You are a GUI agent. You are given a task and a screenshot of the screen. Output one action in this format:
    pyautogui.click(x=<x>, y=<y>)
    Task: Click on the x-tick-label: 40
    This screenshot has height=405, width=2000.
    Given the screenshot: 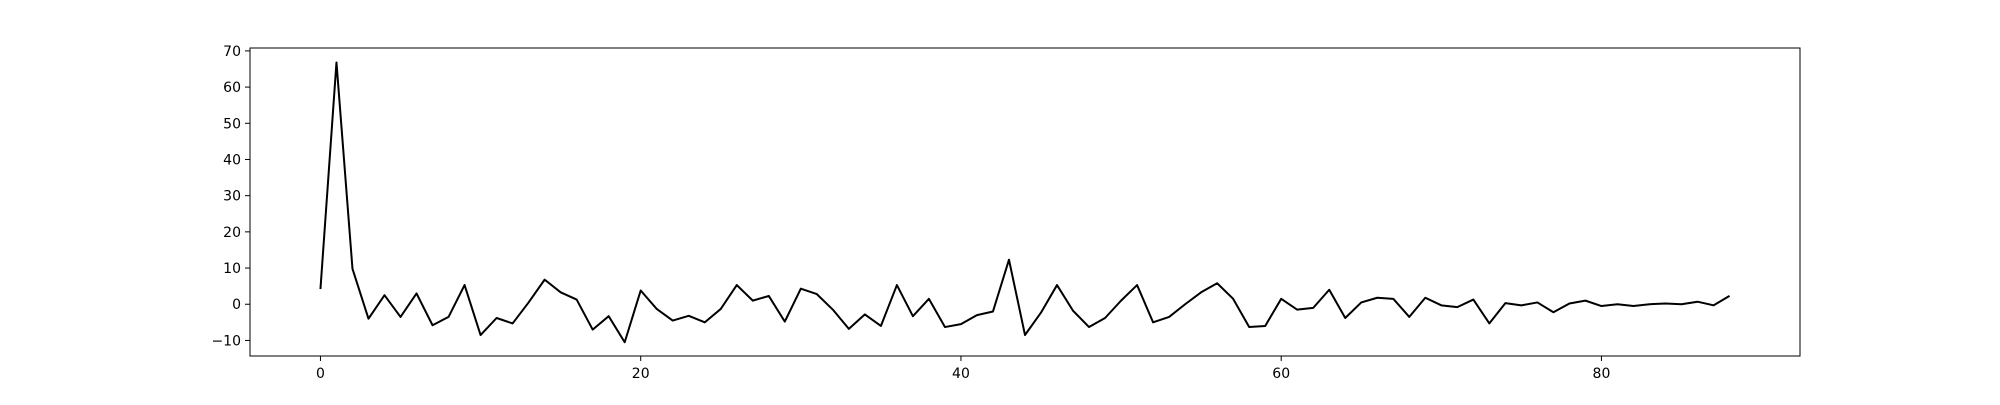 What is the action you would take?
    pyautogui.click(x=961, y=374)
    